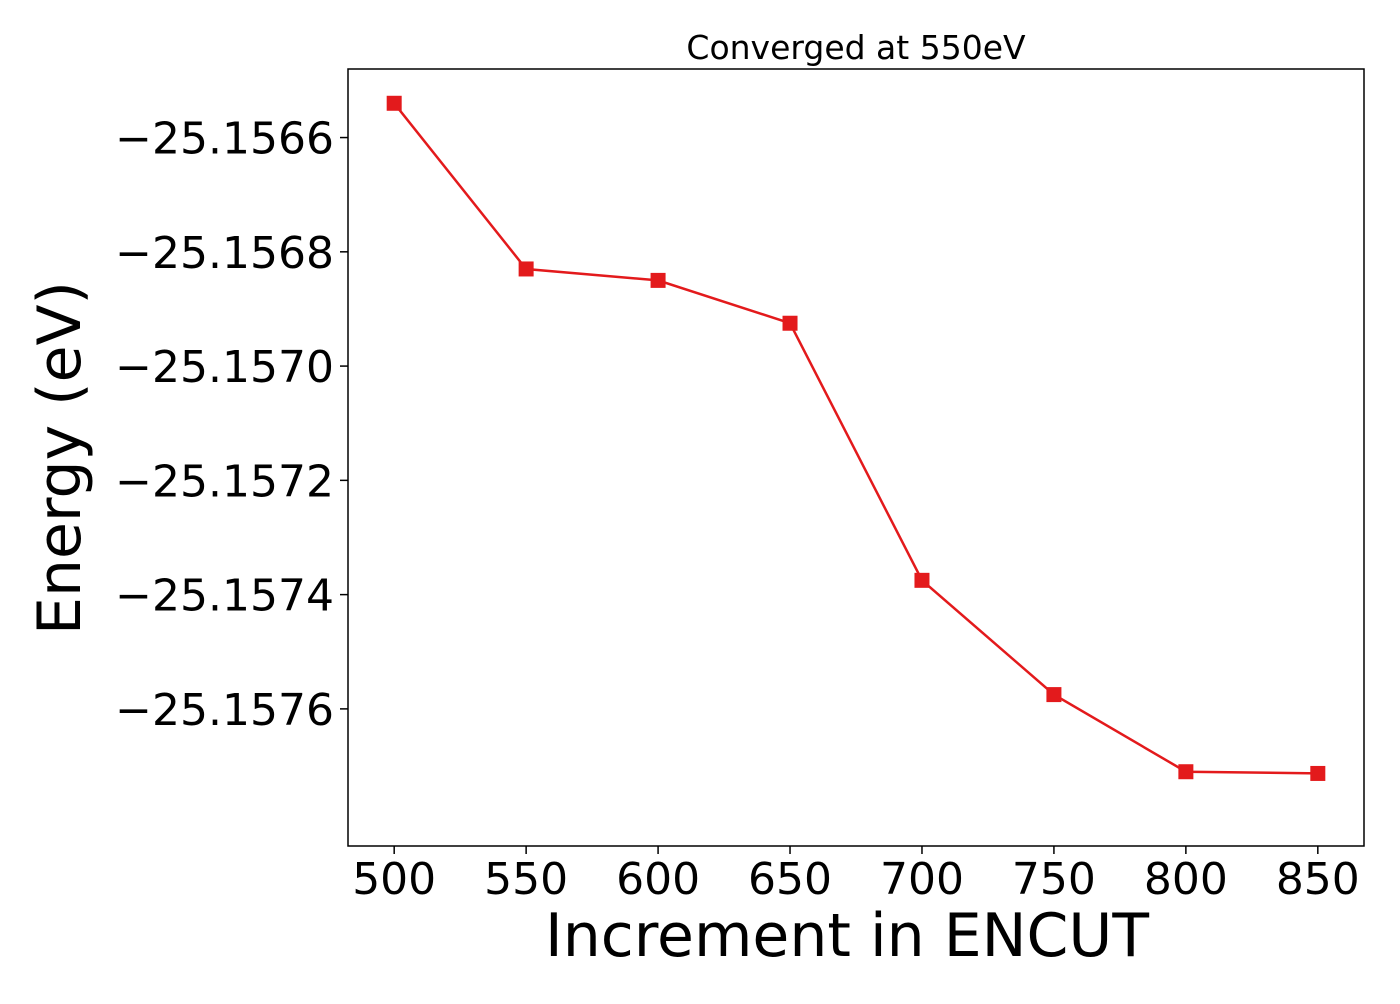 This screenshot has width=1400, height=1004. Describe the element at coordinates (856, 47) in the screenshot. I see `chart-title: Converged at 550eV` at that location.